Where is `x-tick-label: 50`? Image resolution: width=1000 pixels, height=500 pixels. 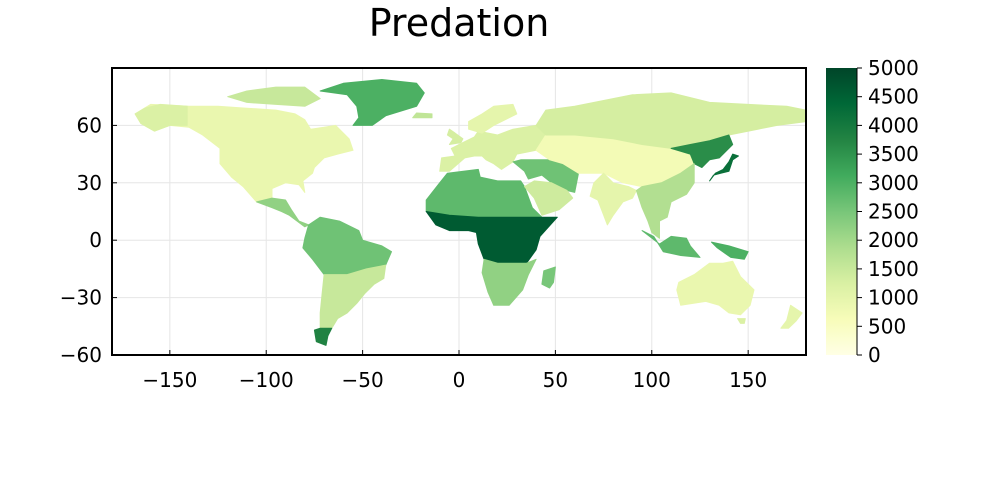
x-tick-label: 50 is located at coordinates (555, 380).